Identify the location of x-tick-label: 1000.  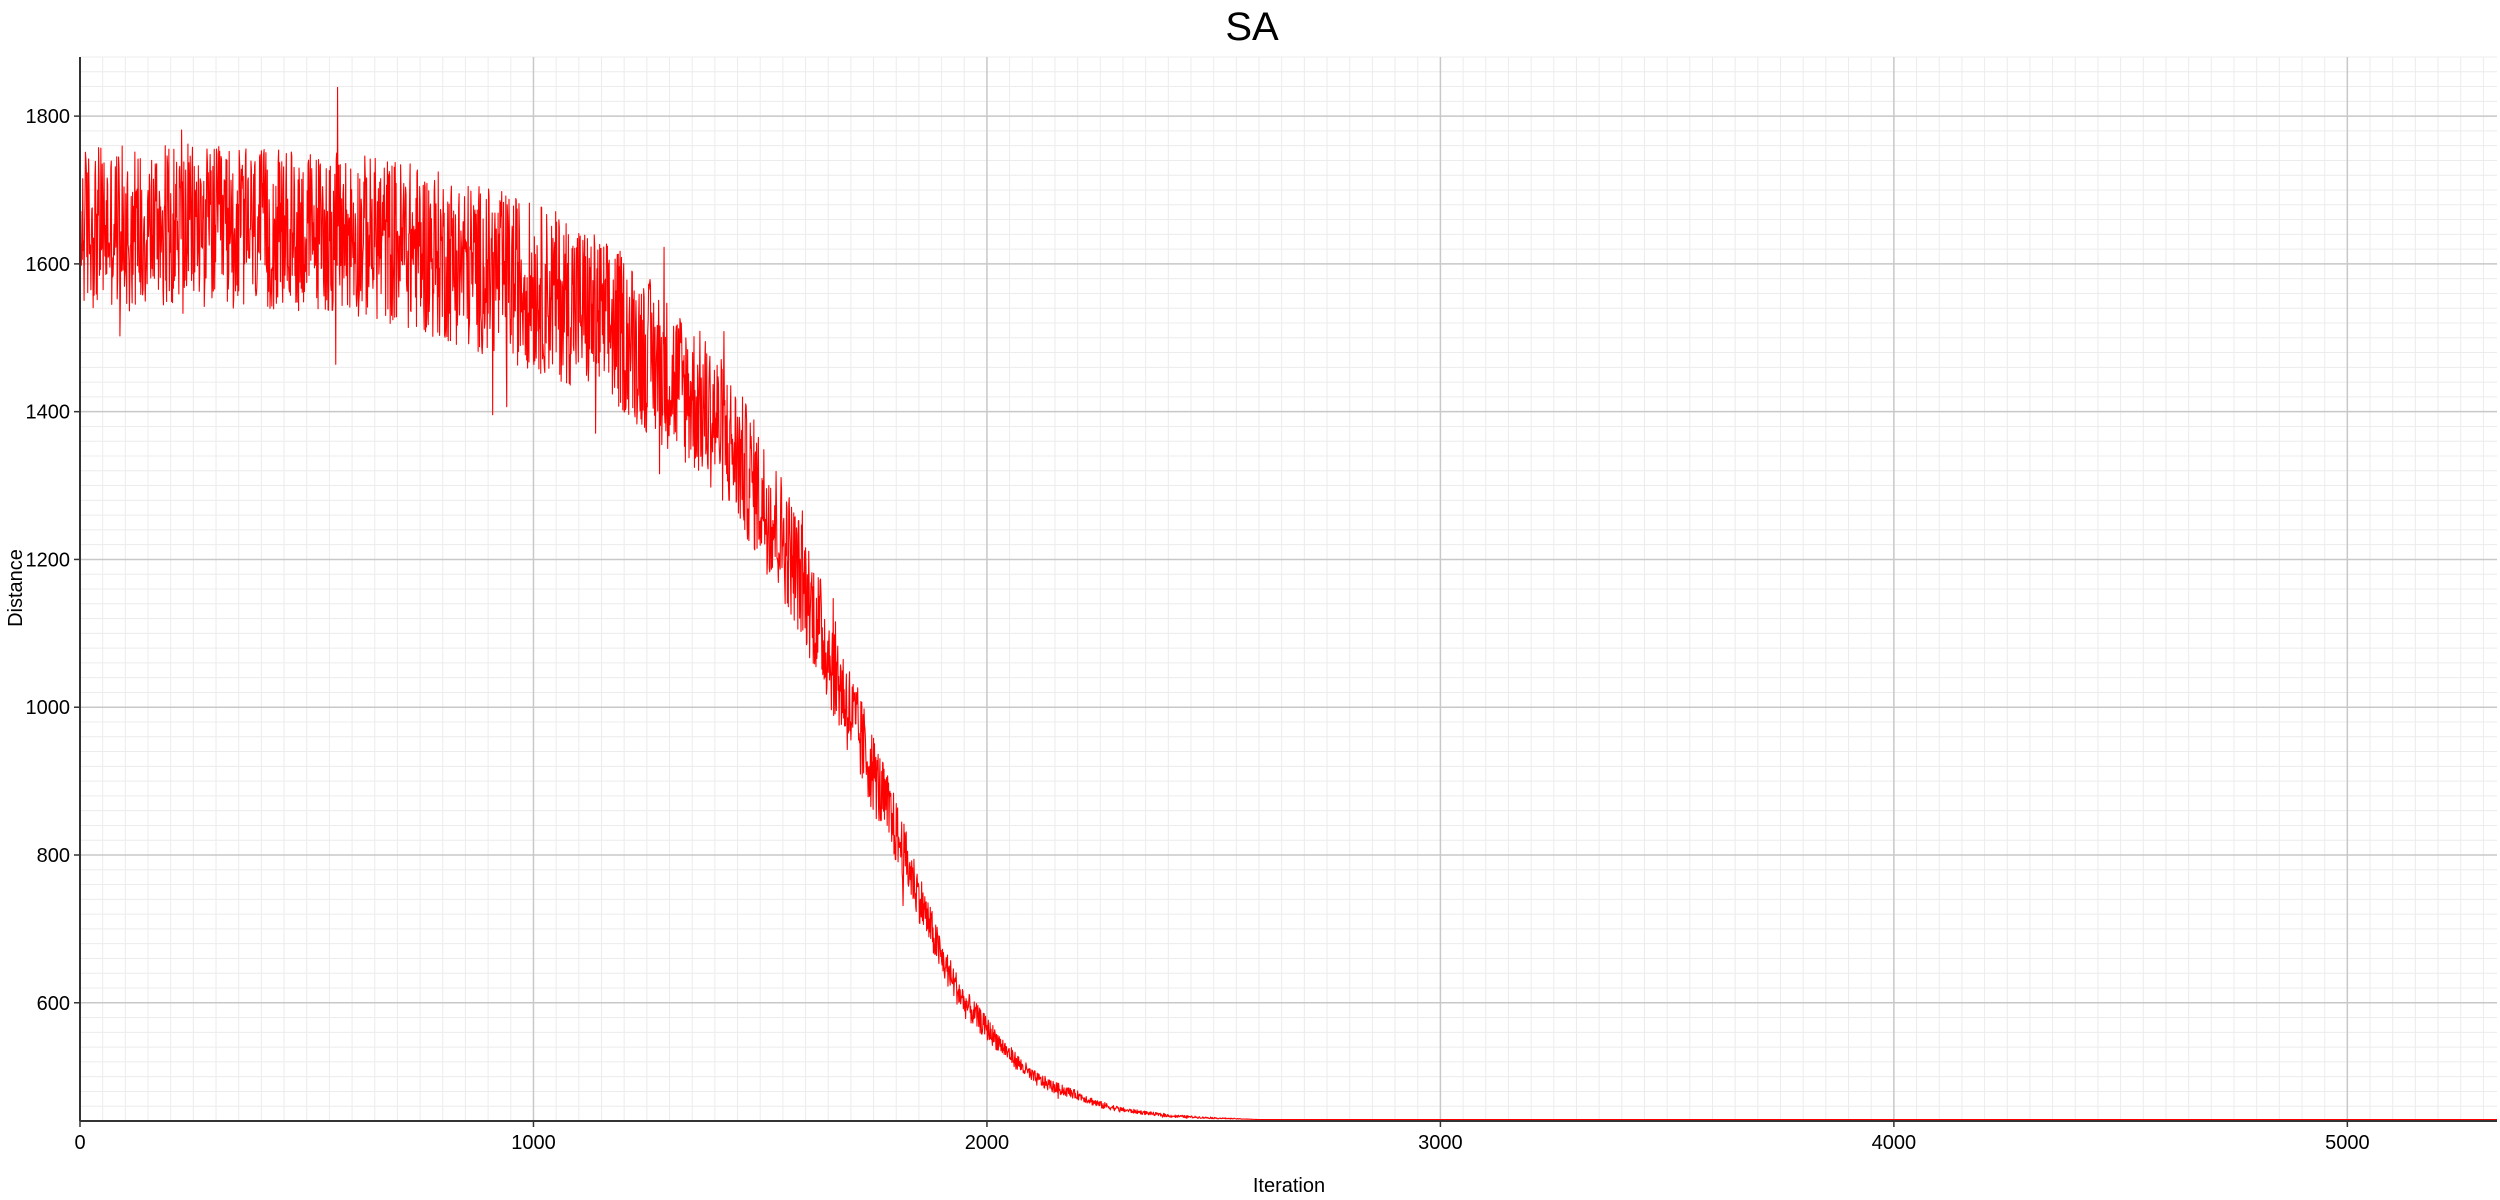
(533, 1143).